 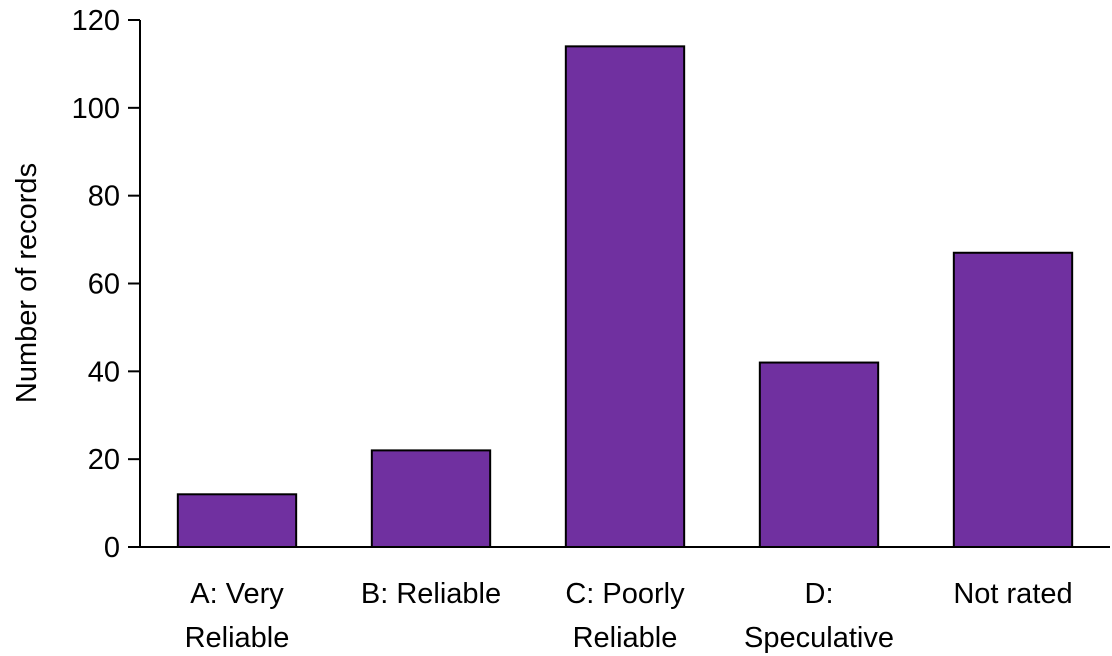 I want to click on y-tick-label: 80, so click(x=104, y=197).